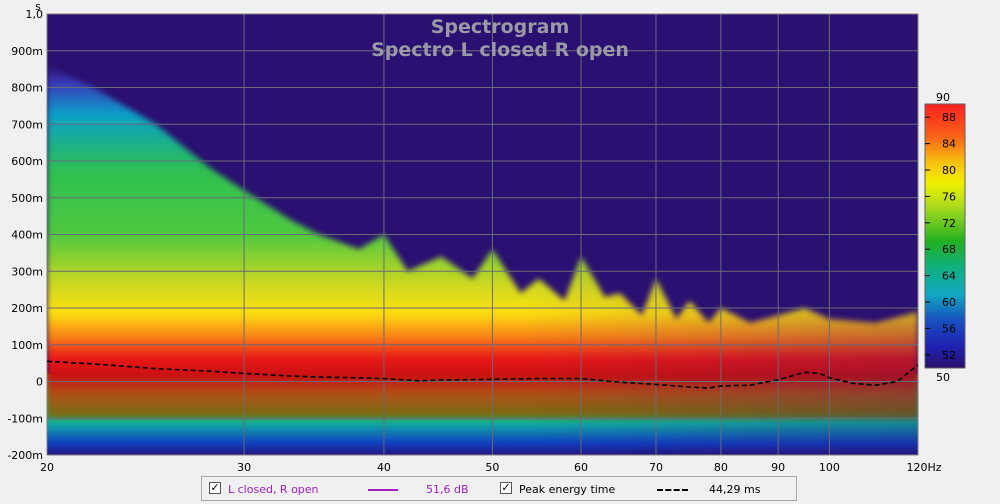 This screenshot has width=1000, height=504. Describe the element at coordinates (500, 27) in the screenshot. I see `chart-title: Spectrogram` at that location.